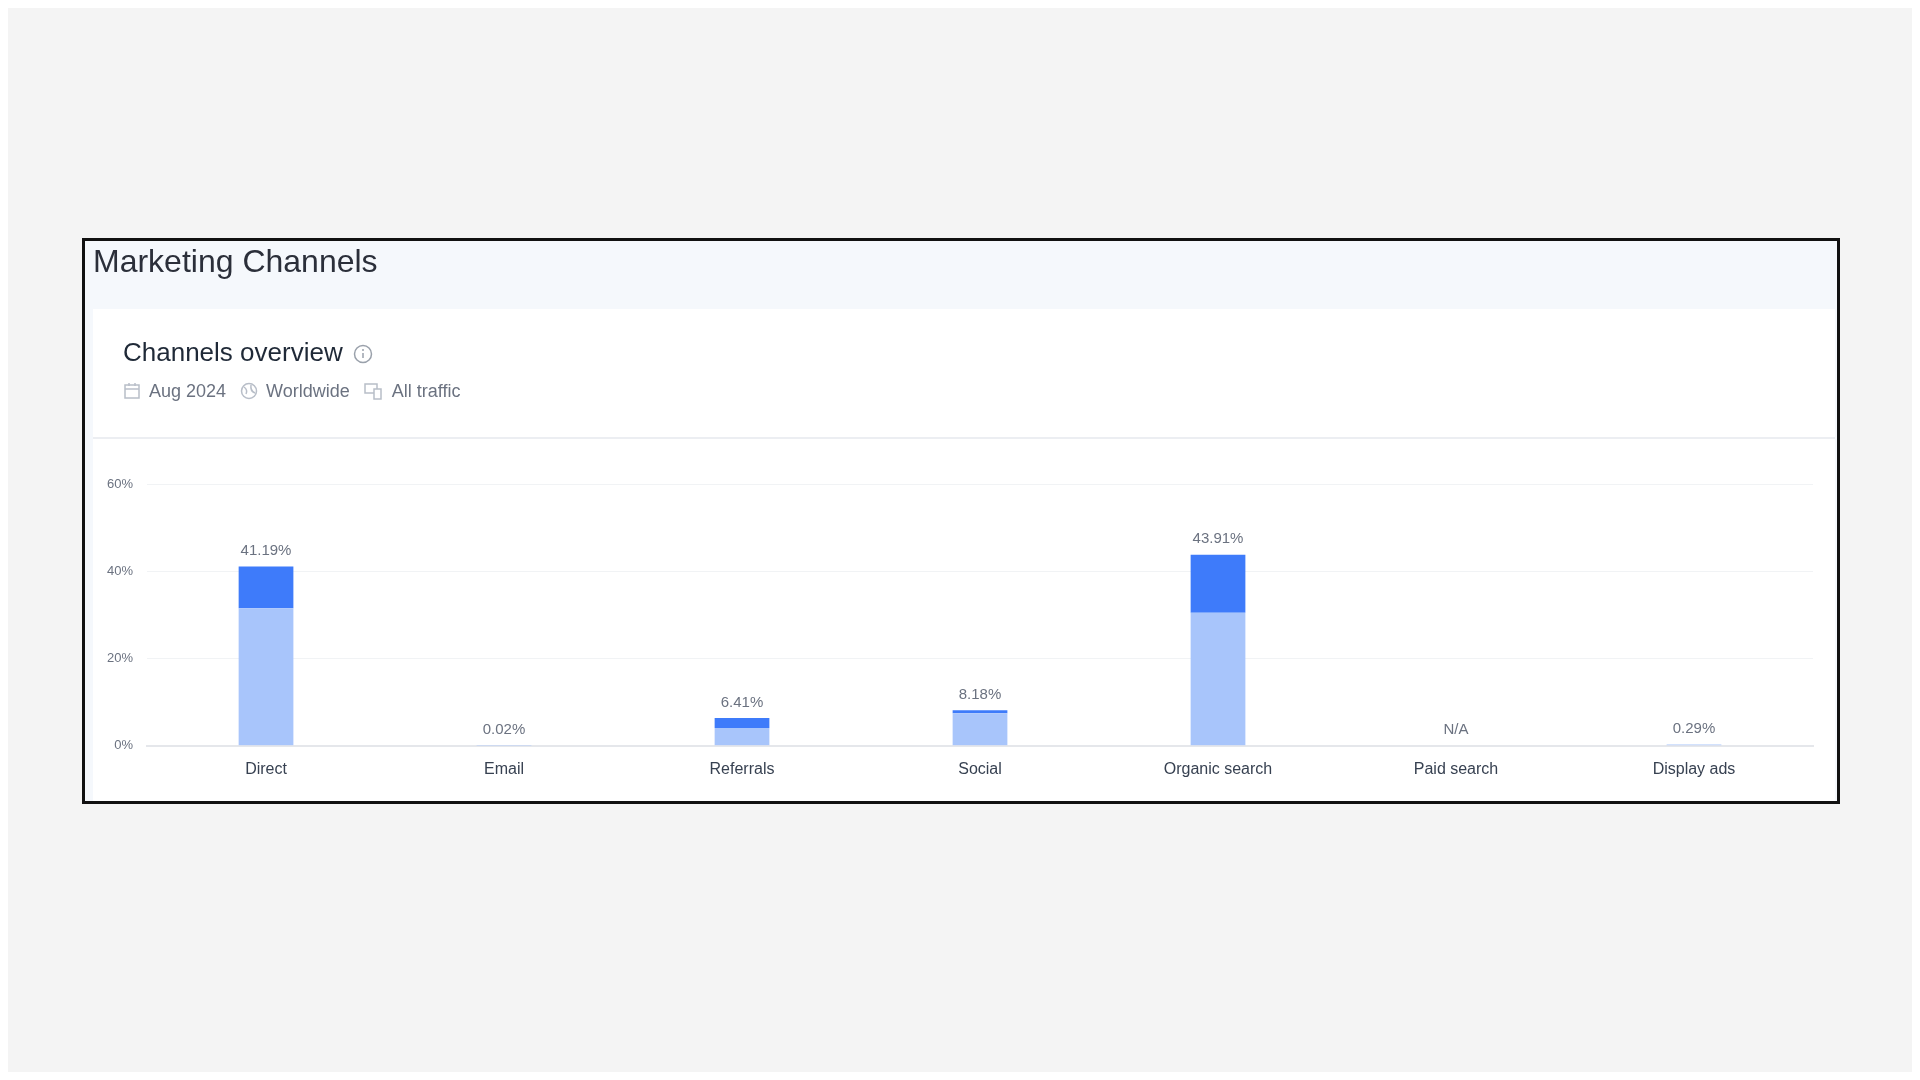 The width and height of the screenshot is (1920, 1080). What do you see at coordinates (1218, 538) in the screenshot?
I see `total-label: 43.91%` at bounding box center [1218, 538].